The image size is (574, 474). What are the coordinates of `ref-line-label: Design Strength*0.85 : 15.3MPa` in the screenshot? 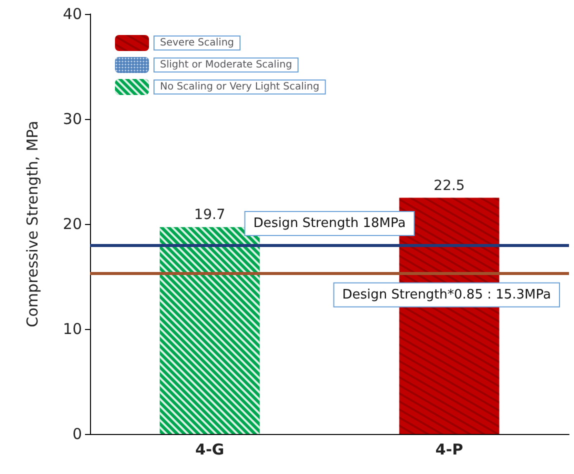 It's located at (446, 294).